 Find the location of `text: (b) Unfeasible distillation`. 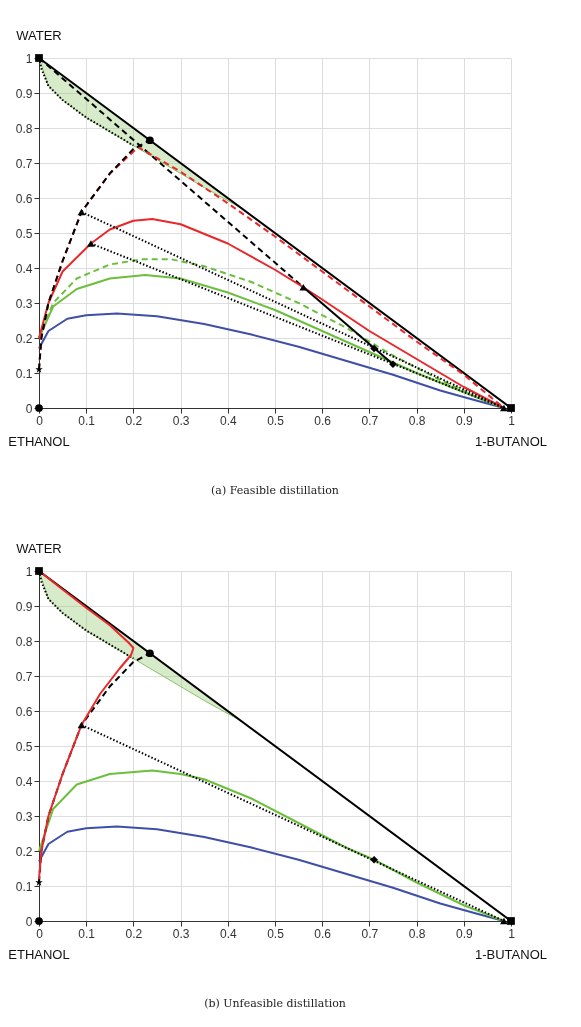

text: (b) Unfeasible distillation is located at coordinates (275, 1003).